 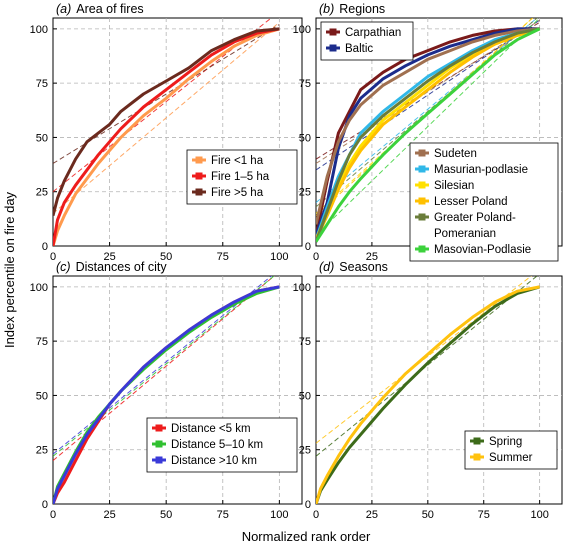 I want to click on legend-label: Lesser Poland, so click(x=471, y=202).